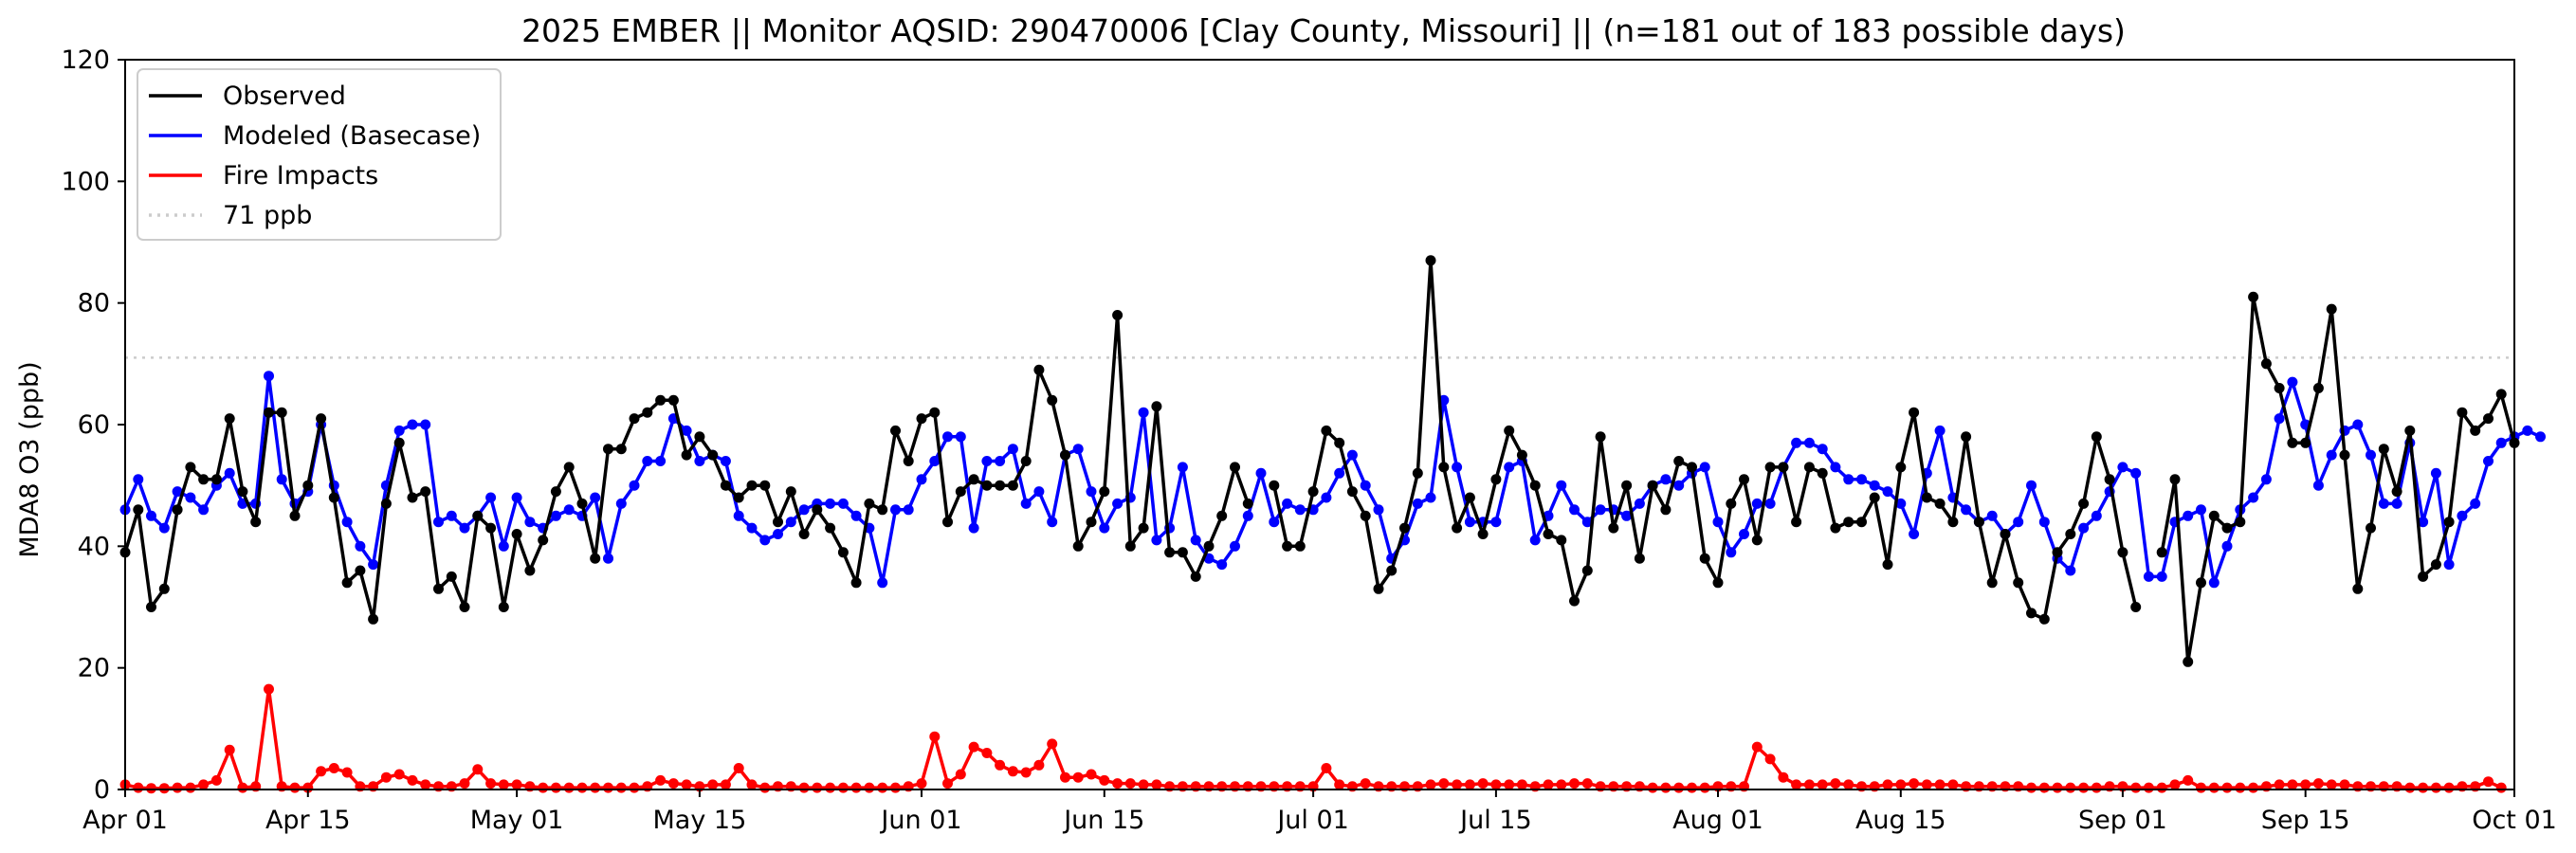 The image size is (2576, 853). Describe the element at coordinates (1103, 820) in the screenshot. I see `x-tick-label: Jun 15` at that location.